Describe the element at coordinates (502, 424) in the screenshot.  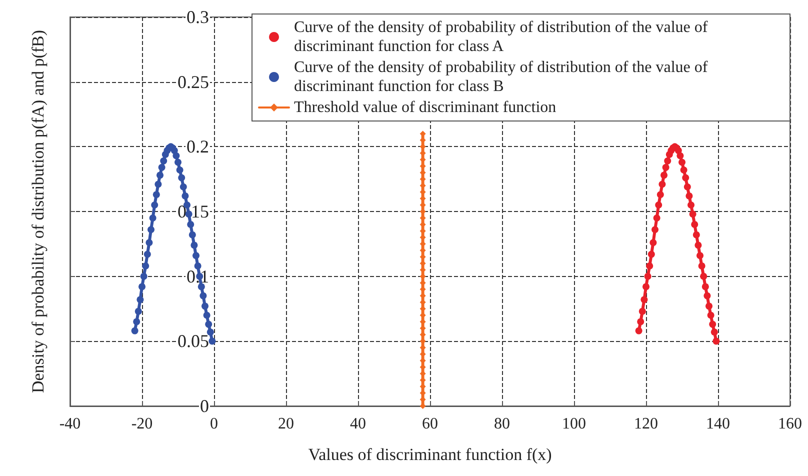
I see `x-tick-label: 80` at that location.